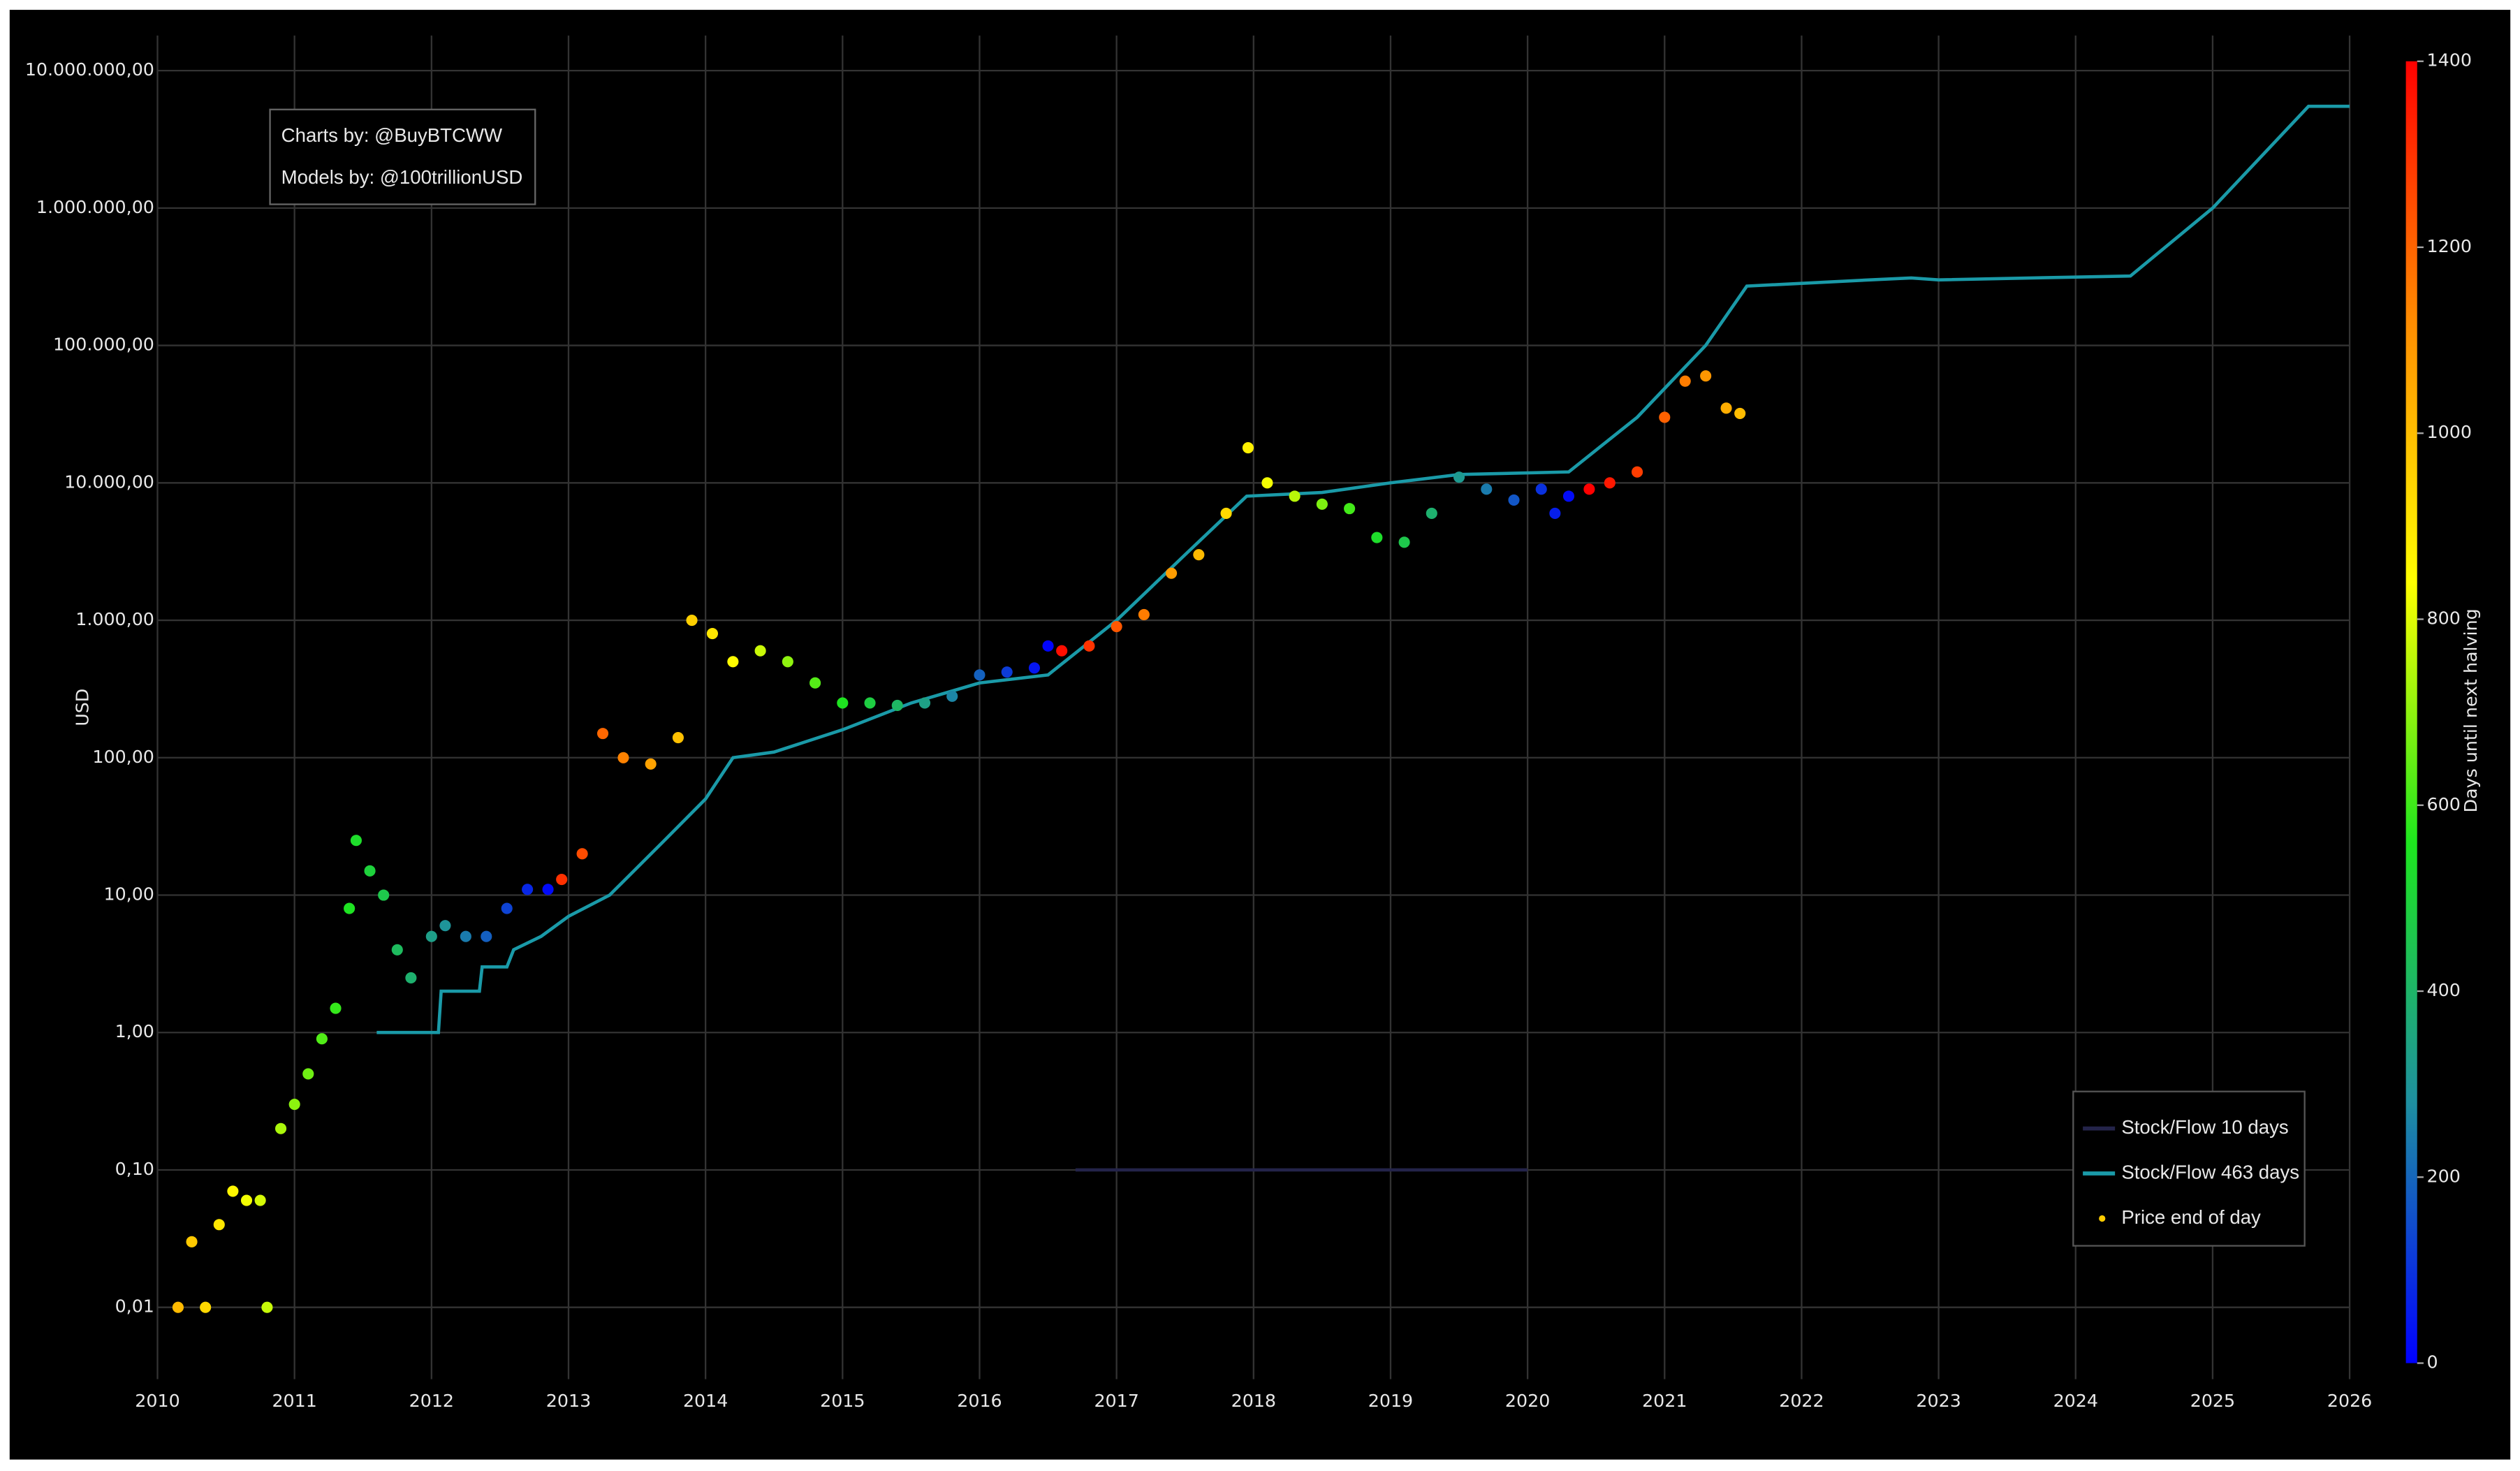  What do you see at coordinates (979, 1401) in the screenshot?
I see `x-tick-label: 2016` at bounding box center [979, 1401].